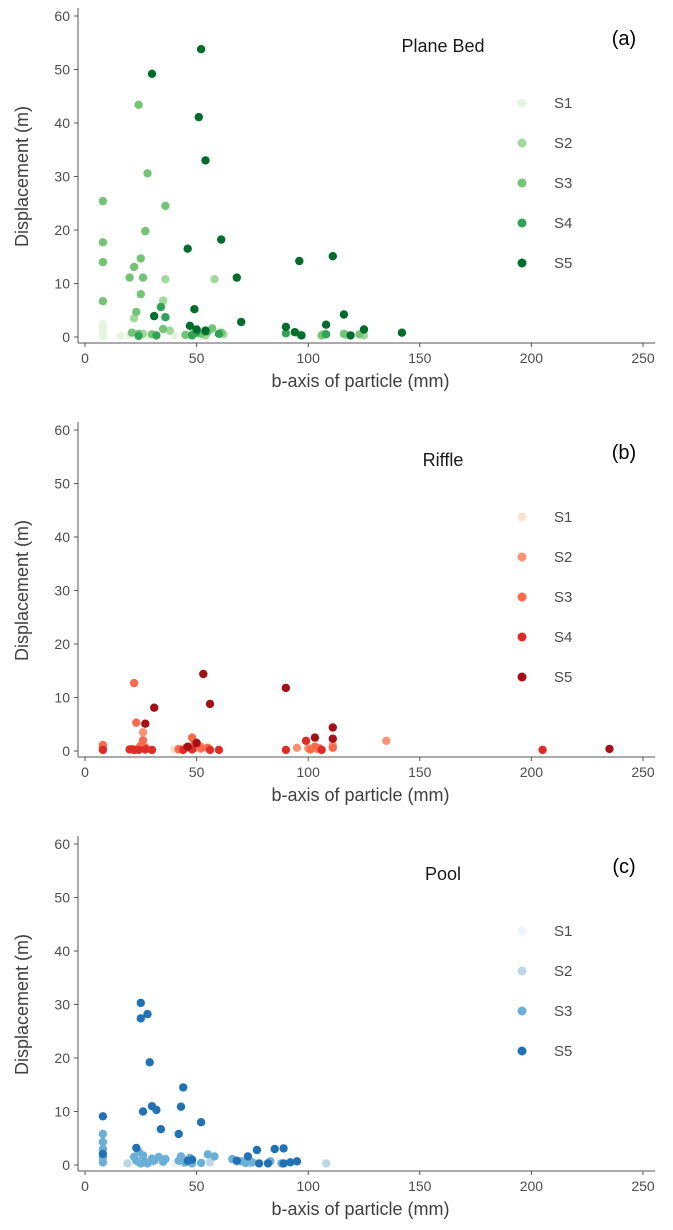 Image resolution: width=673 pixels, height=1230 pixels. Describe the element at coordinates (62, 1005) in the screenshot. I see `y-tick-label: 30` at that location.